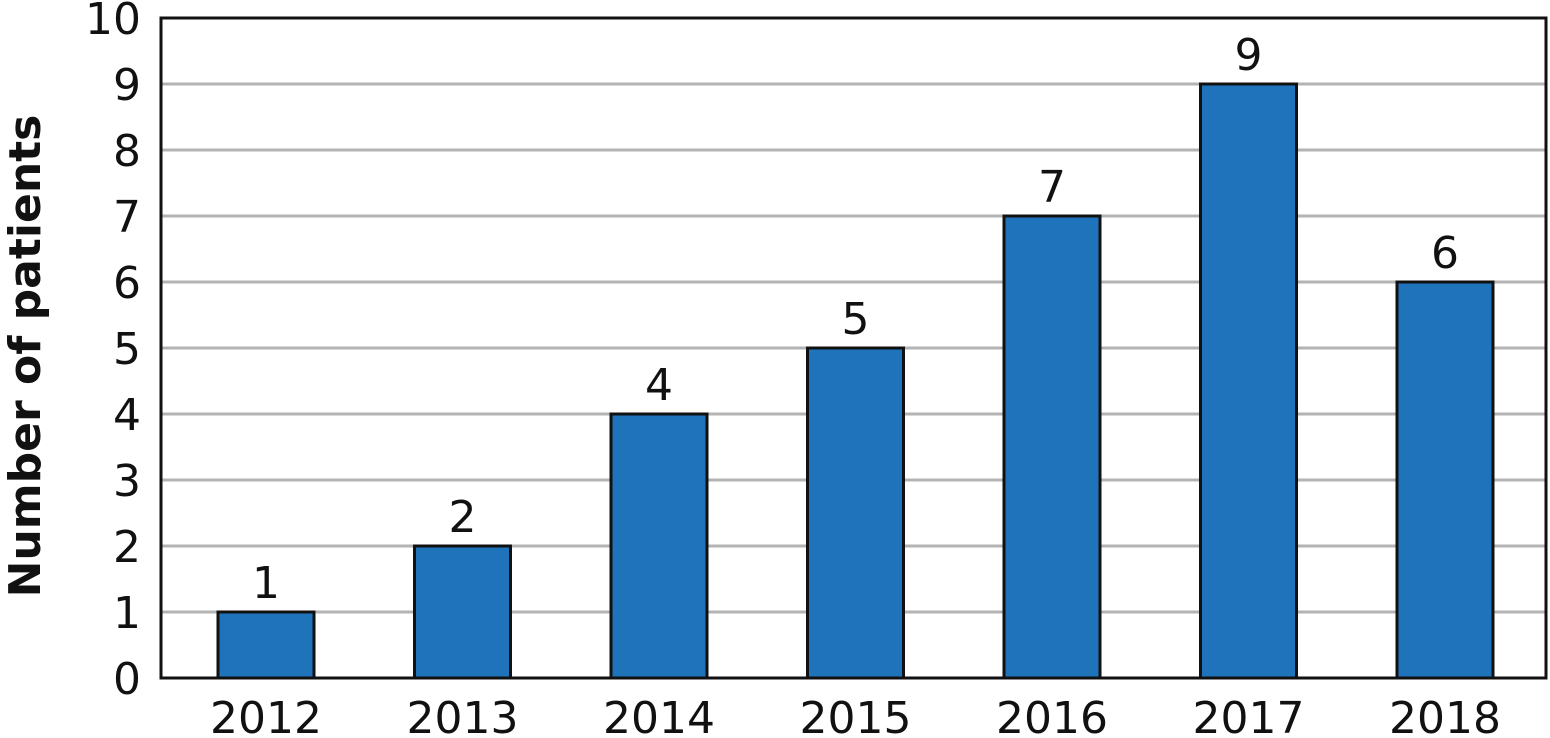 Image resolution: width=1550 pixels, height=738 pixels. I want to click on y-tick-label: 7, so click(127, 217).